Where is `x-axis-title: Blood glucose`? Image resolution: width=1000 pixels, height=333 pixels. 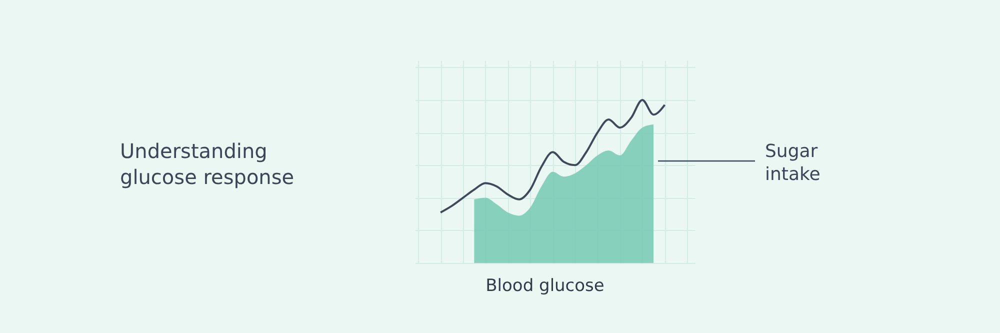 x-axis-title: Blood glucose is located at coordinates (545, 286).